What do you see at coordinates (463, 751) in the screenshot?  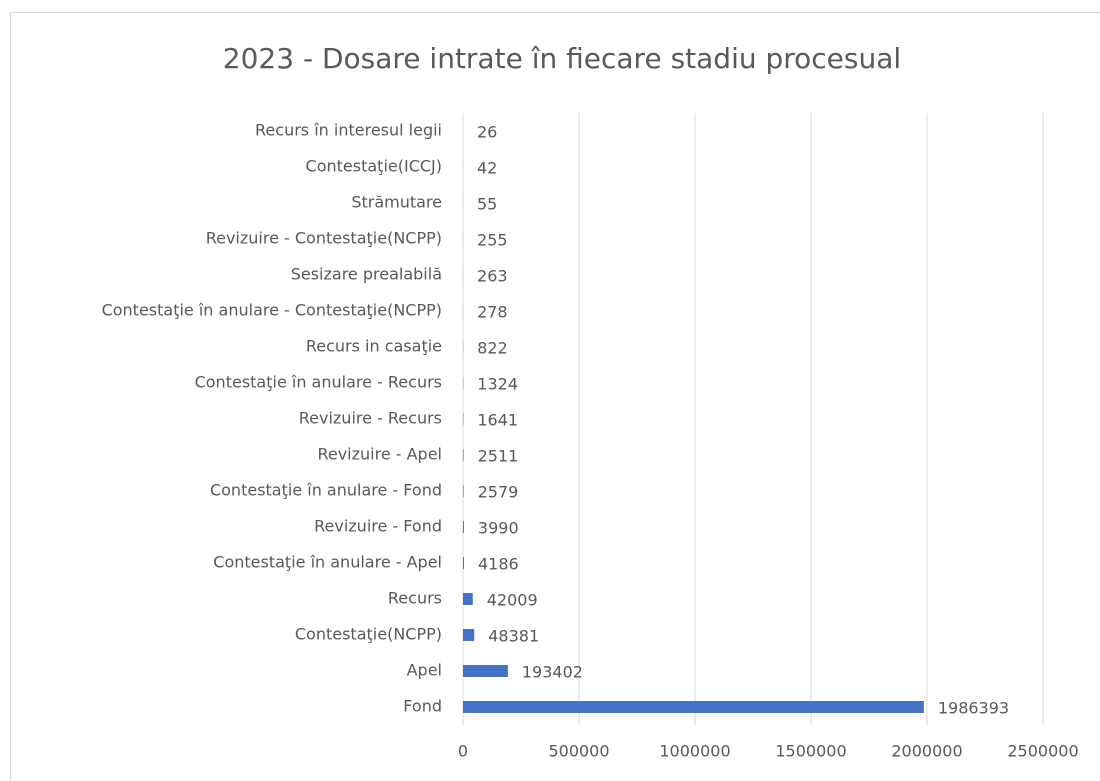 I see `x-tick-label: 0` at bounding box center [463, 751].